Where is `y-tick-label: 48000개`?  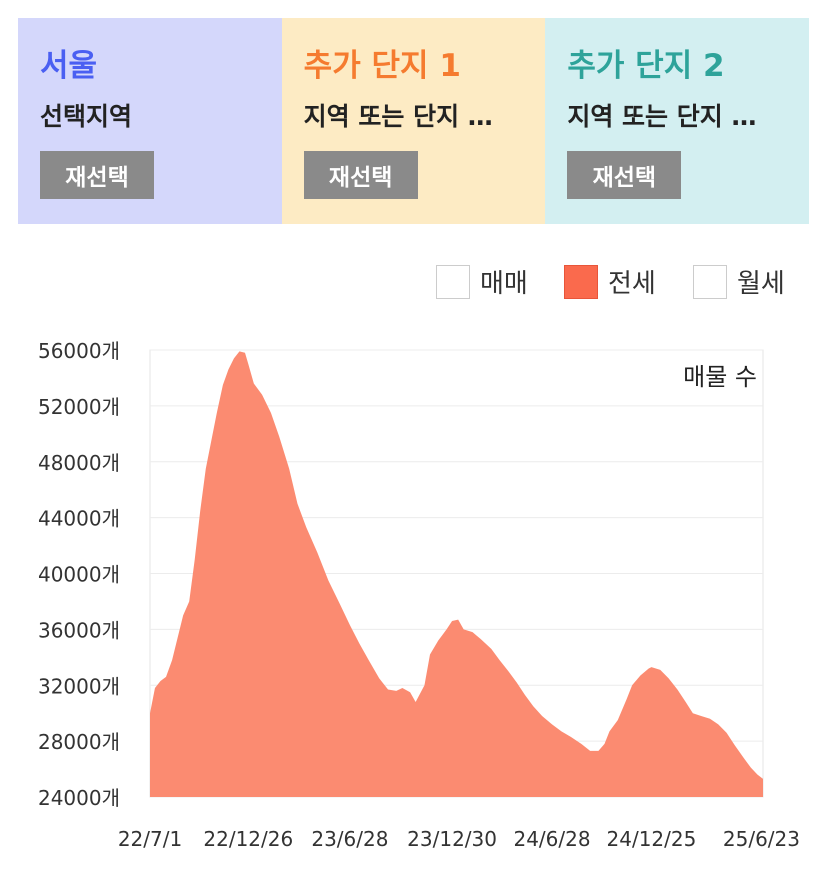
y-tick-label: 48000개 is located at coordinates (79, 463).